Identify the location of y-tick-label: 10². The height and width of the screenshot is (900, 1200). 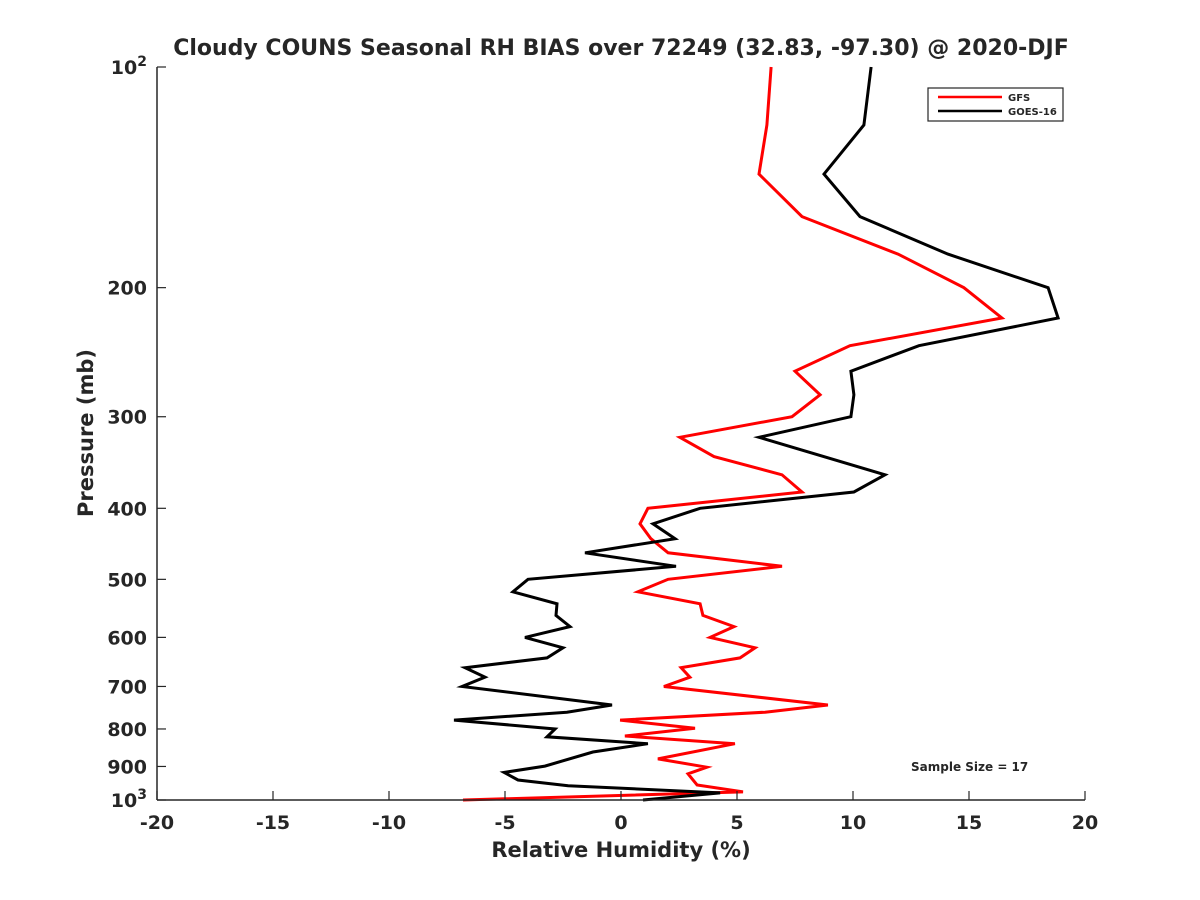
(129, 66).